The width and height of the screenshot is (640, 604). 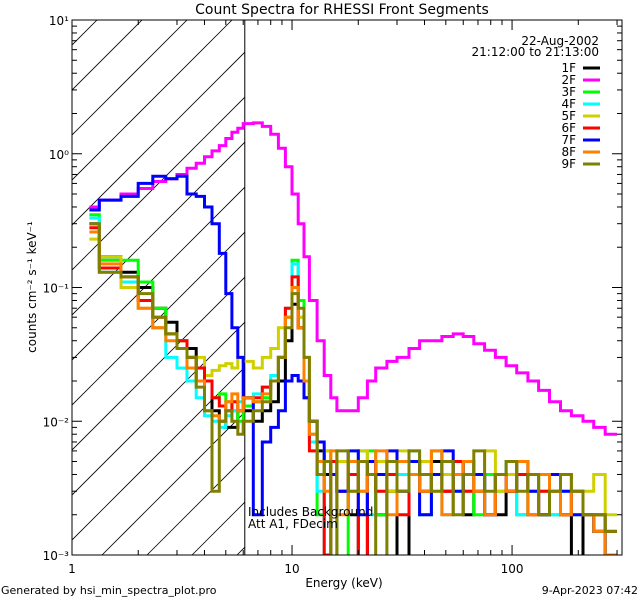 What do you see at coordinates (568, 164) in the screenshot?
I see `legend-label-9F: 9F` at bounding box center [568, 164].